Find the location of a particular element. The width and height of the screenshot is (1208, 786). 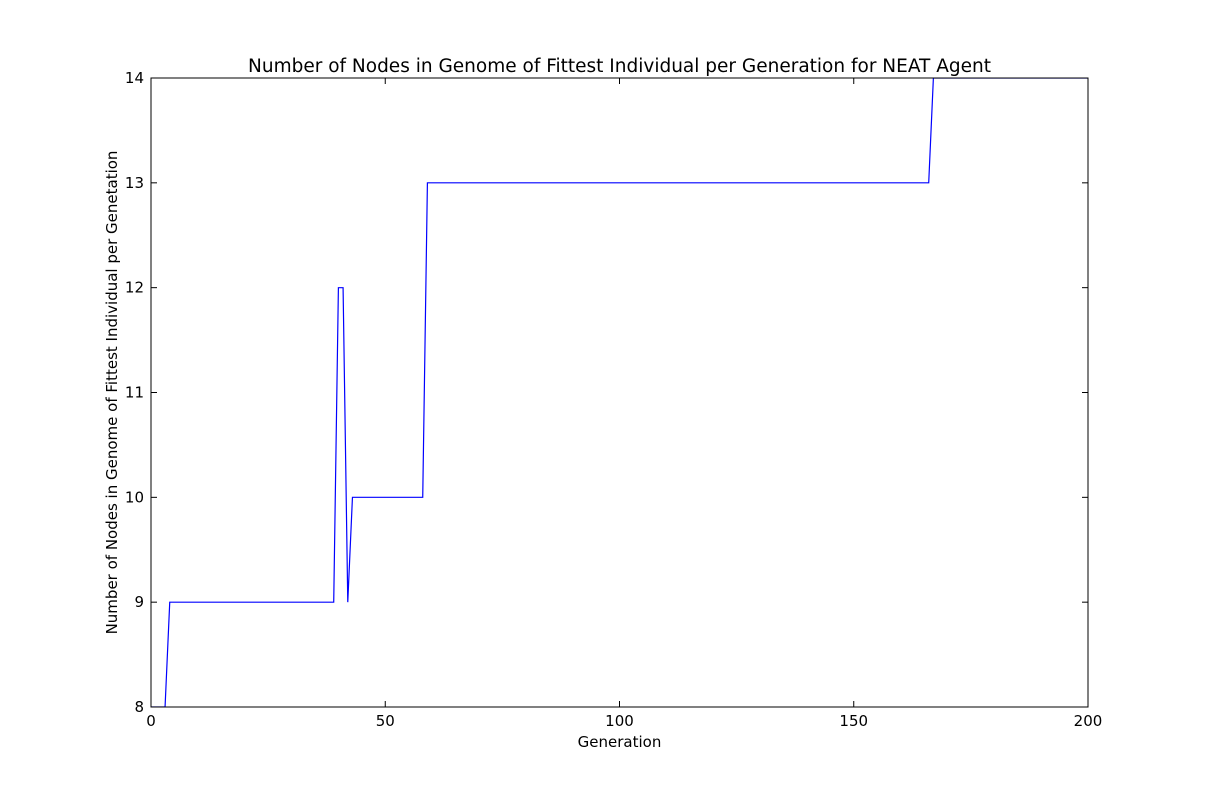

y-tick-label: 8 is located at coordinates (139, 707).